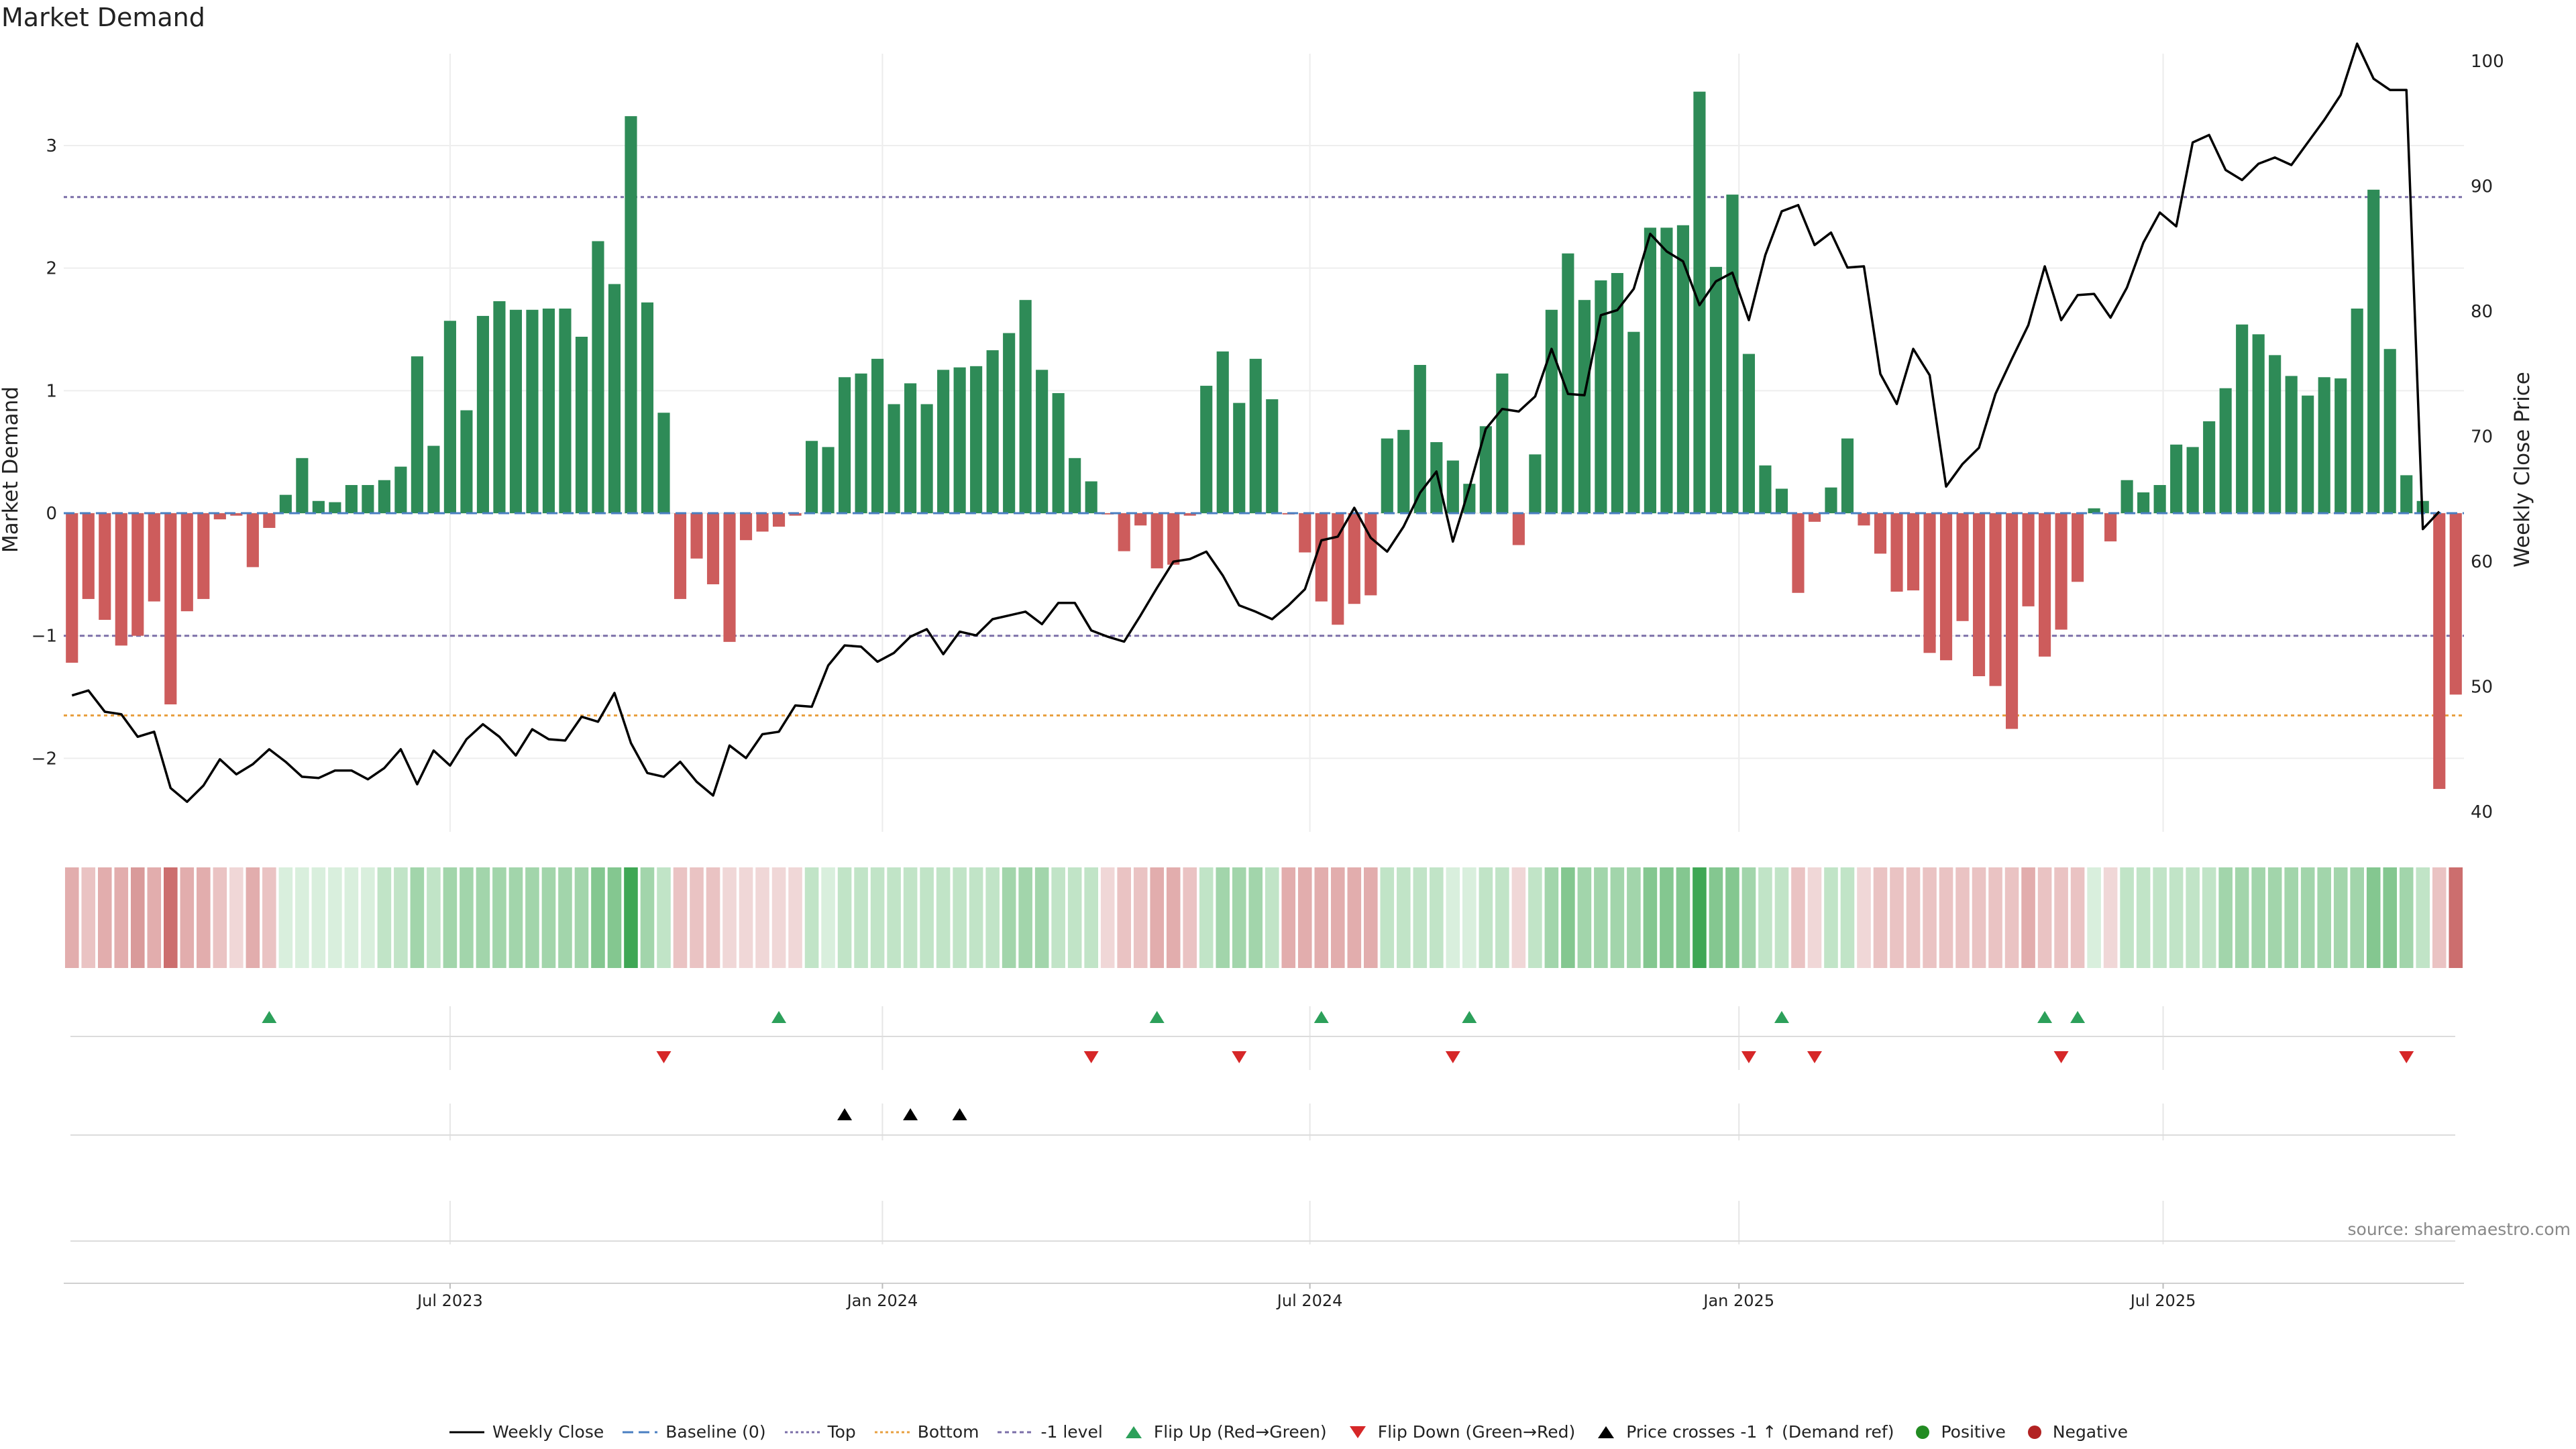  I want to click on legend-baseline: Baseline (0), so click(693, 1432).